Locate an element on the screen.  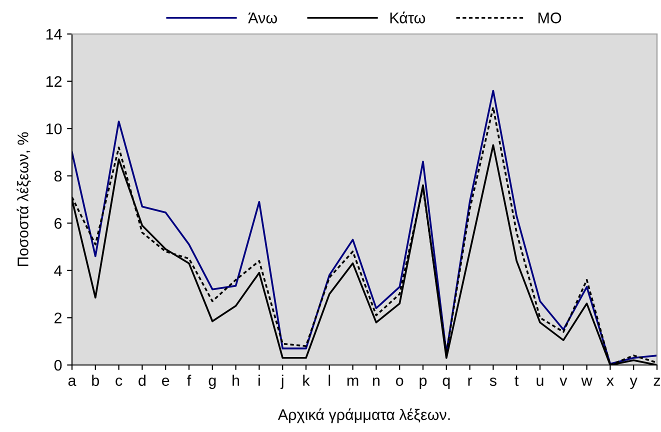
legend-label: Κάτω is located at coordinates (408, 18).